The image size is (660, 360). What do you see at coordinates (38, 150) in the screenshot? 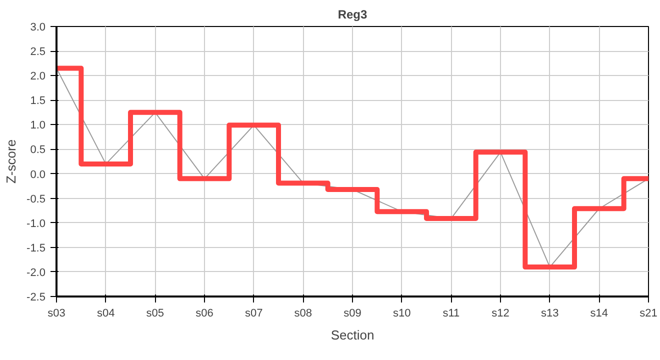
I see `y-tick-label: 0.5` at bounding box center [38, 150].